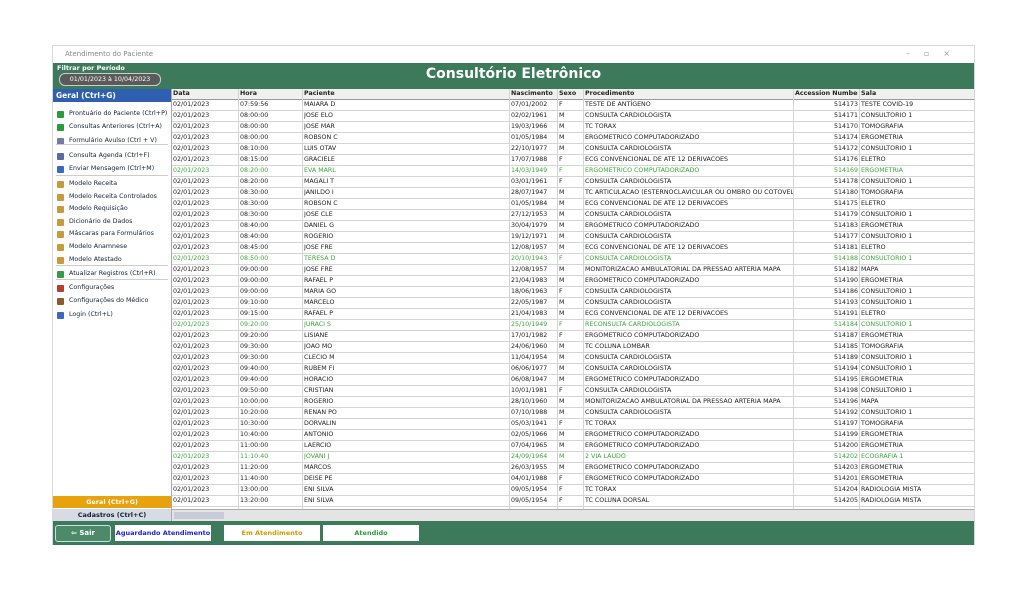  What do you see at coordinates (529, 181) in the screenshot?
I see `table-cell: 03/01/1961` at bounding box center [529, 181].